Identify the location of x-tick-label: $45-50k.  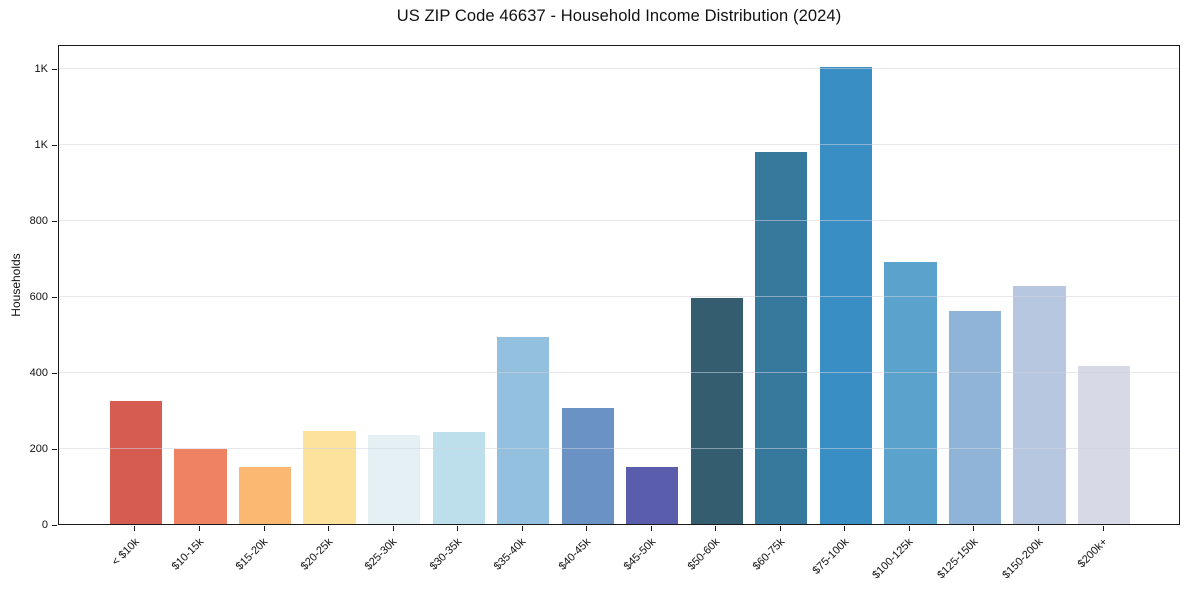
(639, 554).